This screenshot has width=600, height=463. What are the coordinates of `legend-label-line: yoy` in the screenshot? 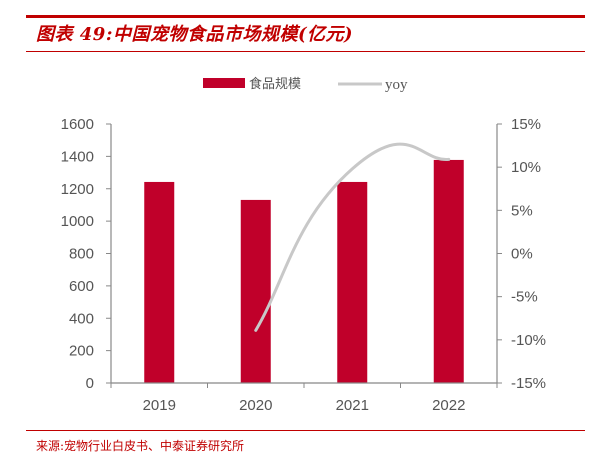 It's located at (396, 85).